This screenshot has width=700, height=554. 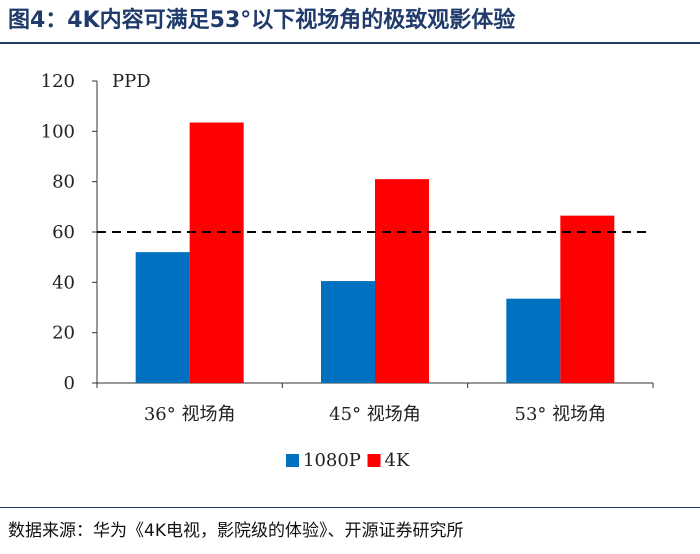 I want to click on figure-title: 图4：4K内容可满足53°以下视场角的极致观影体验, so click(x=262, y=20).